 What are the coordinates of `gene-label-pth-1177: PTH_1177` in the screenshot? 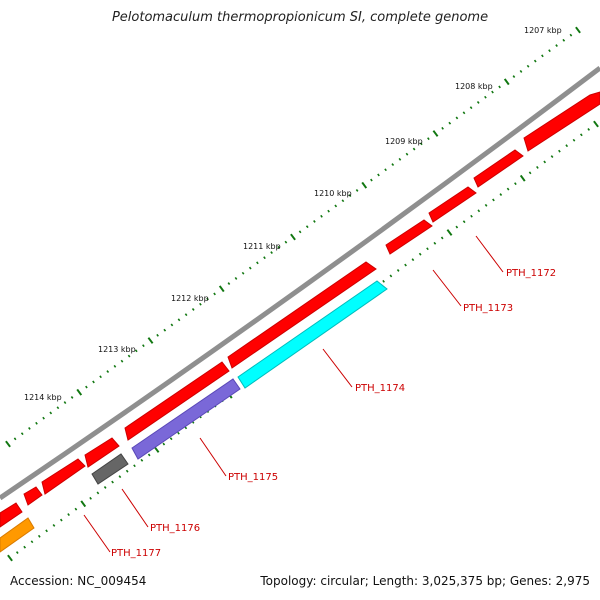 It's located at (136, 553).